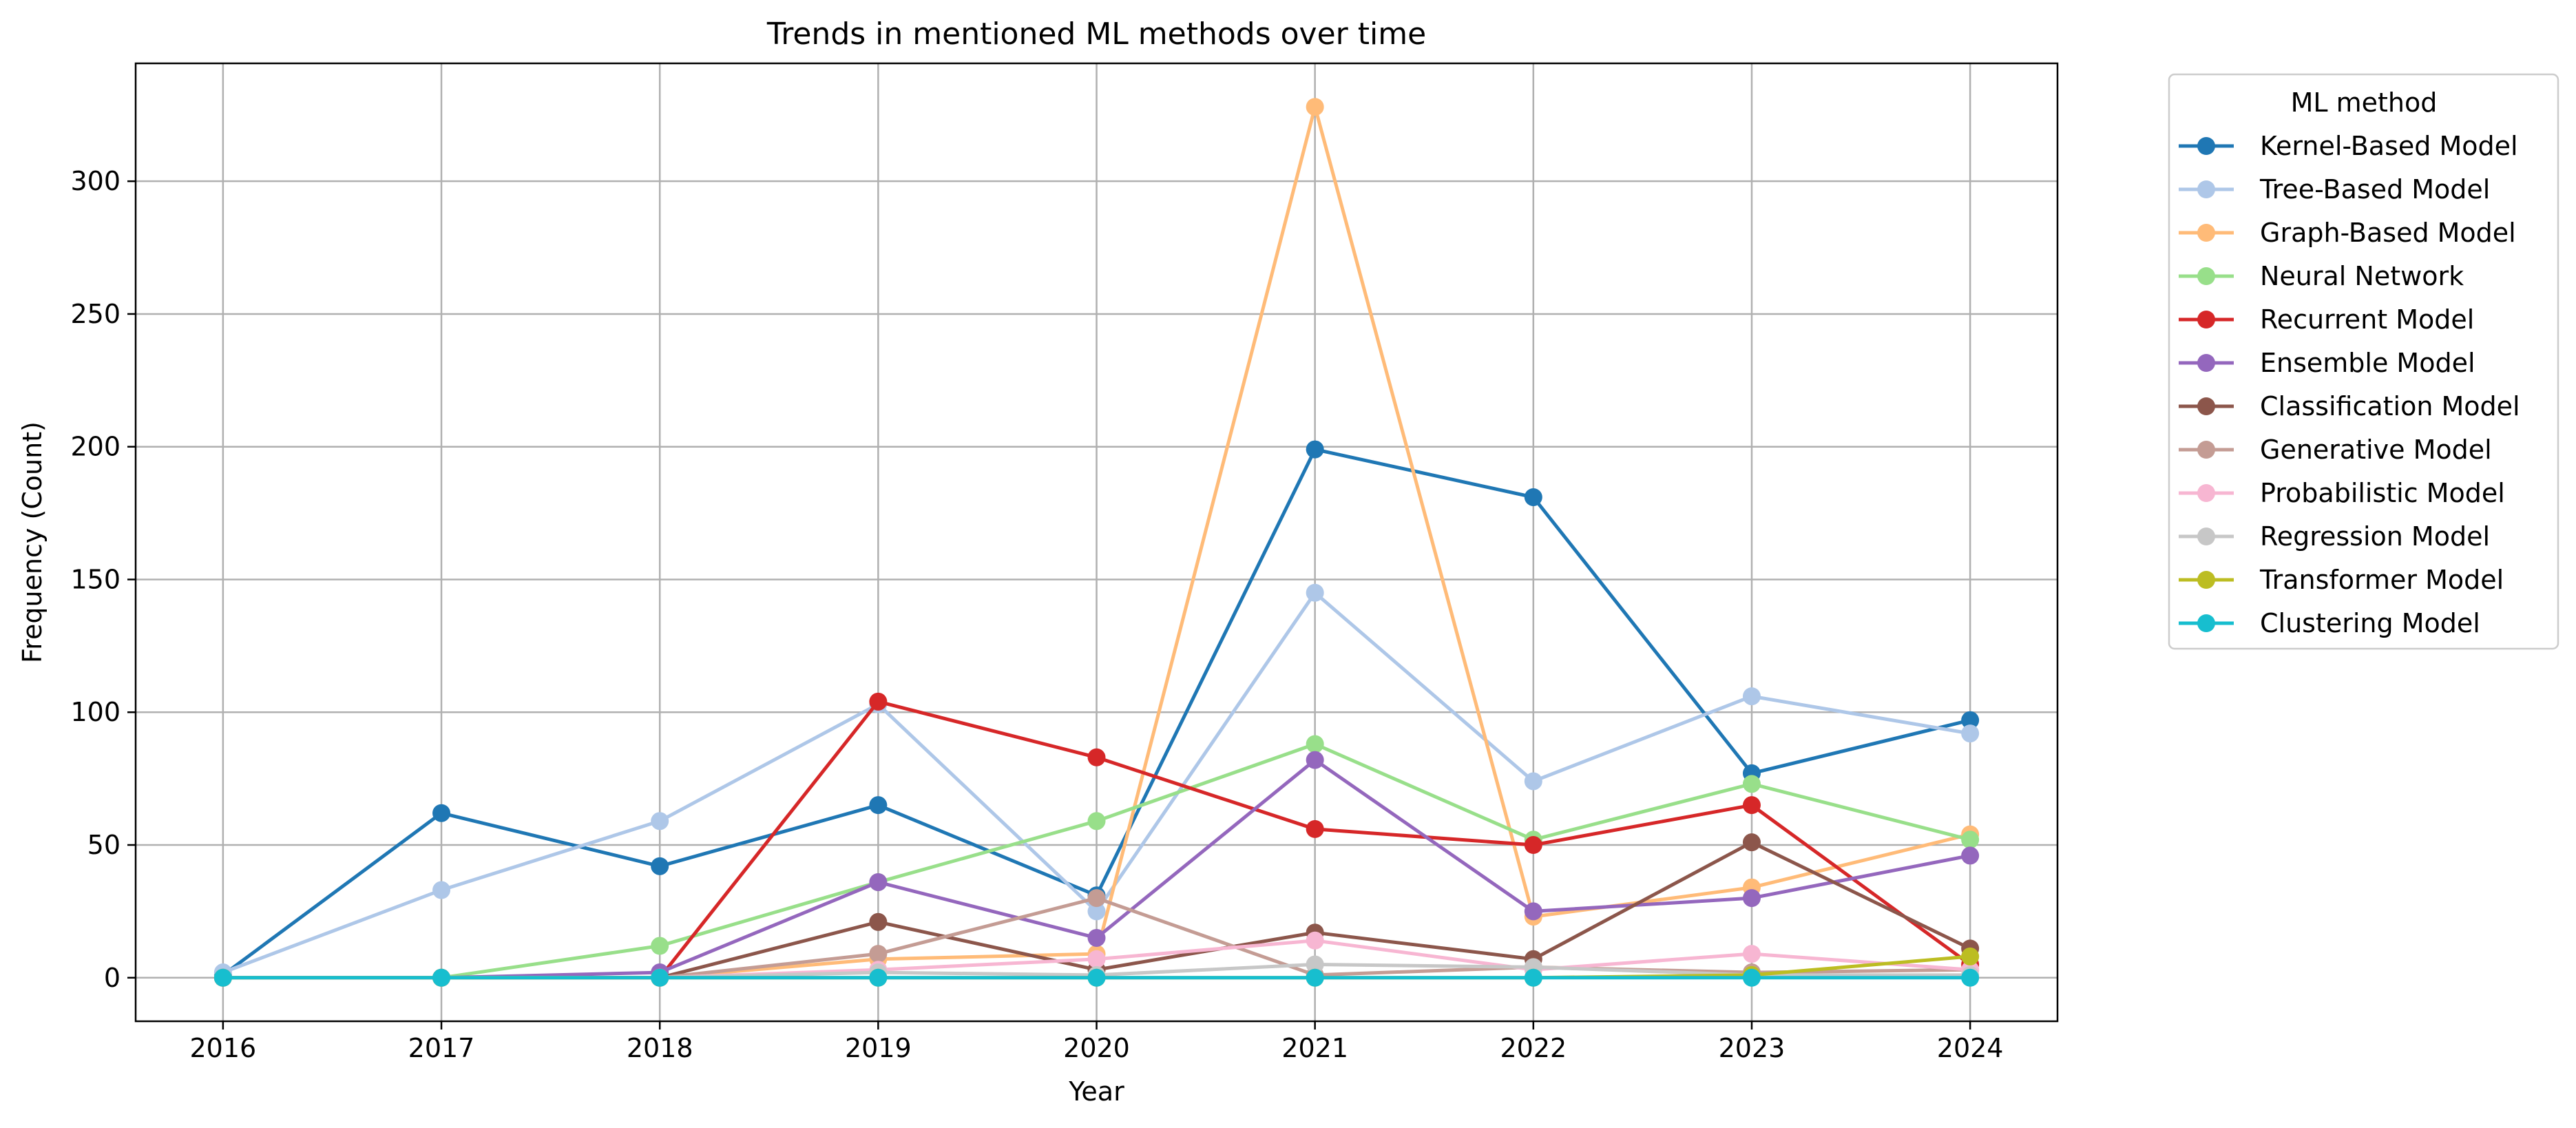  What do you see at coordinates (32, 542) in the screenshot?
I see `y-axis-label: Frequency (Count)` at bounding box center [32, 542].